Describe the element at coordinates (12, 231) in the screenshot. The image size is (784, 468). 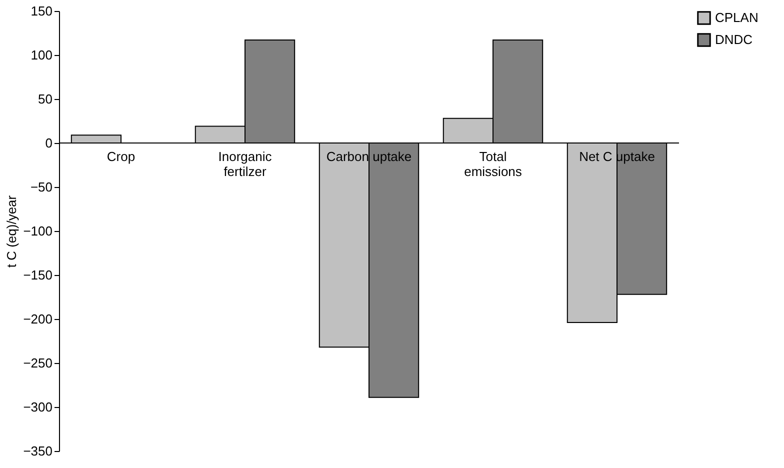
I see `y-axis-title: t C (eq)/year` at that location.